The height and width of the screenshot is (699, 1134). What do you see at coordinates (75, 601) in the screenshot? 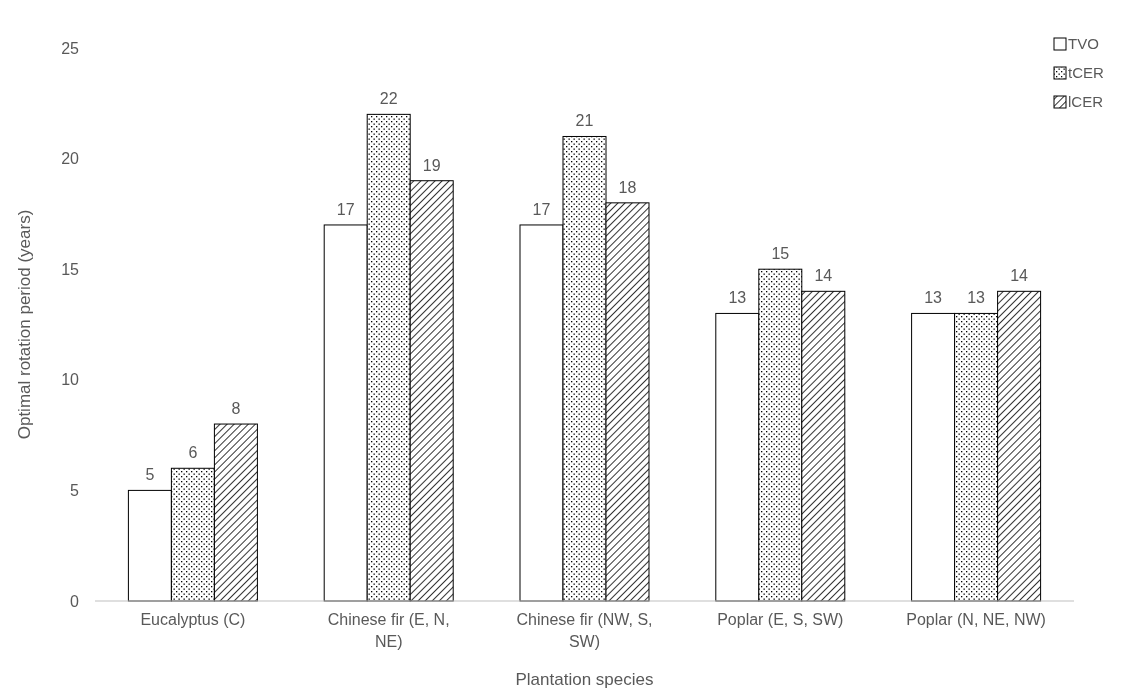
I see `y-tick-label: 0` at bounding box center [75, 601].